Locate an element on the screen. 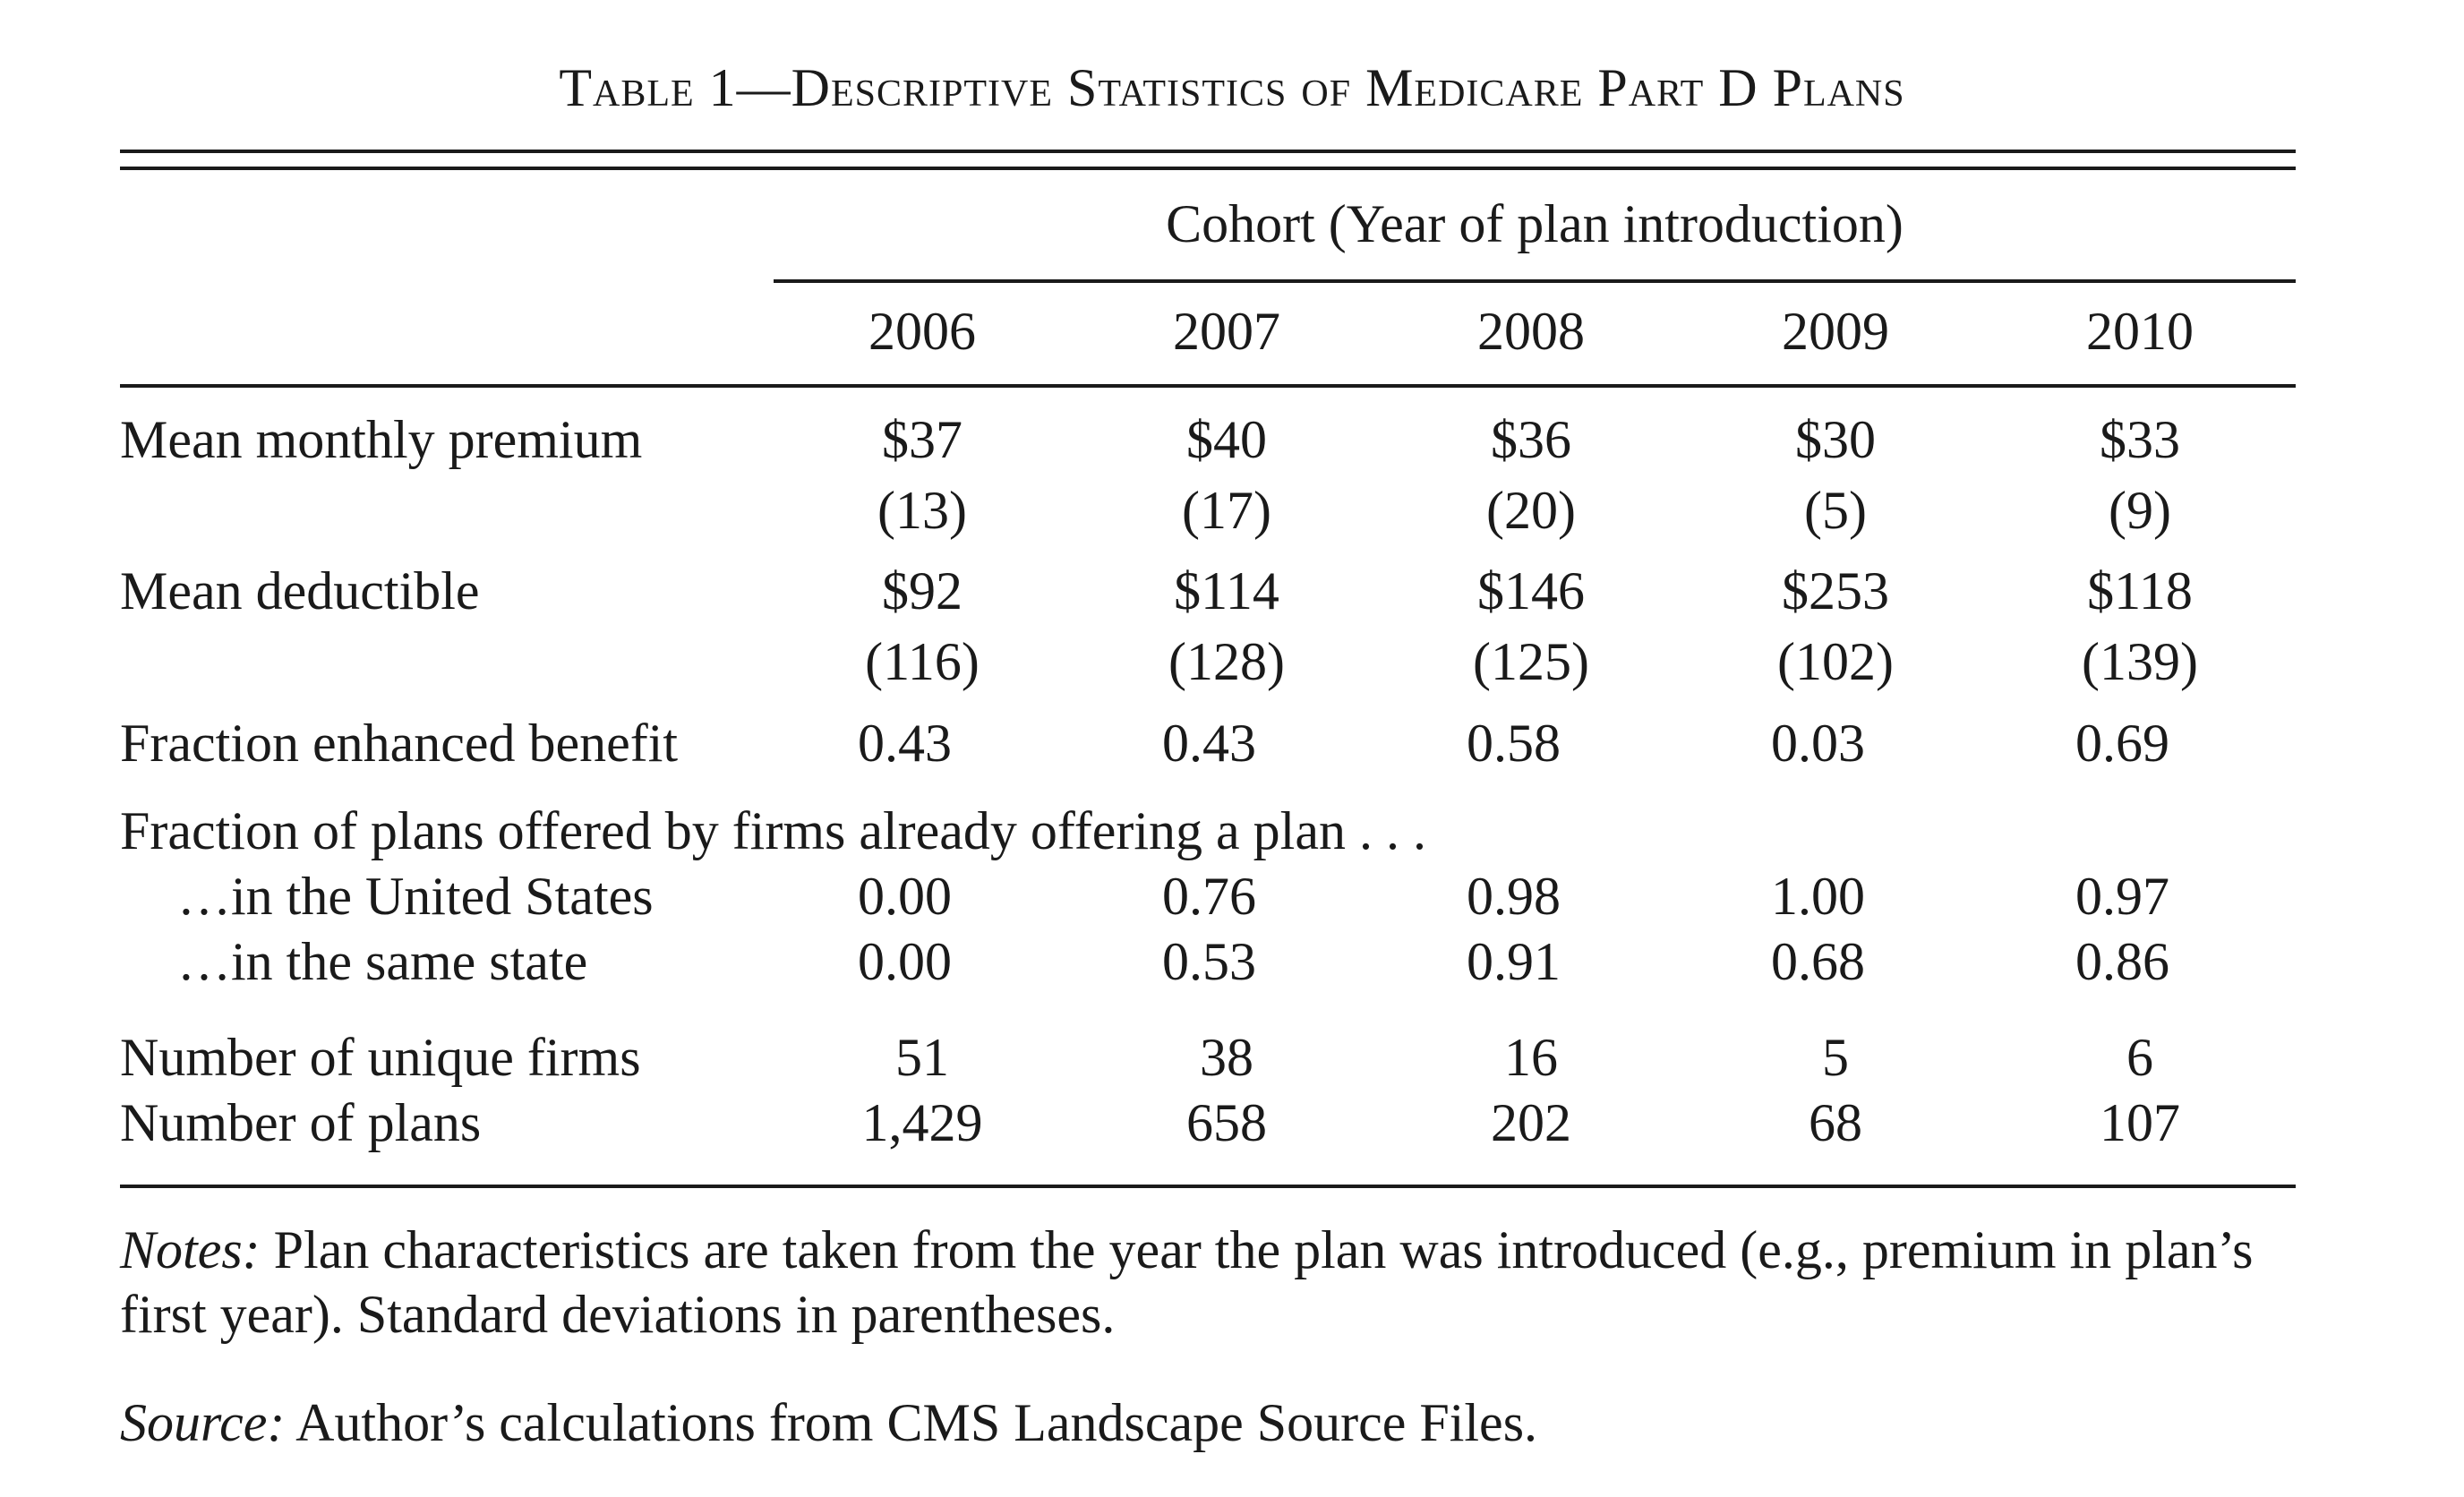 The height and width of the screenshot is (1497, 2464). table-cell: 0.58 is located at coordinates (1514, 743).